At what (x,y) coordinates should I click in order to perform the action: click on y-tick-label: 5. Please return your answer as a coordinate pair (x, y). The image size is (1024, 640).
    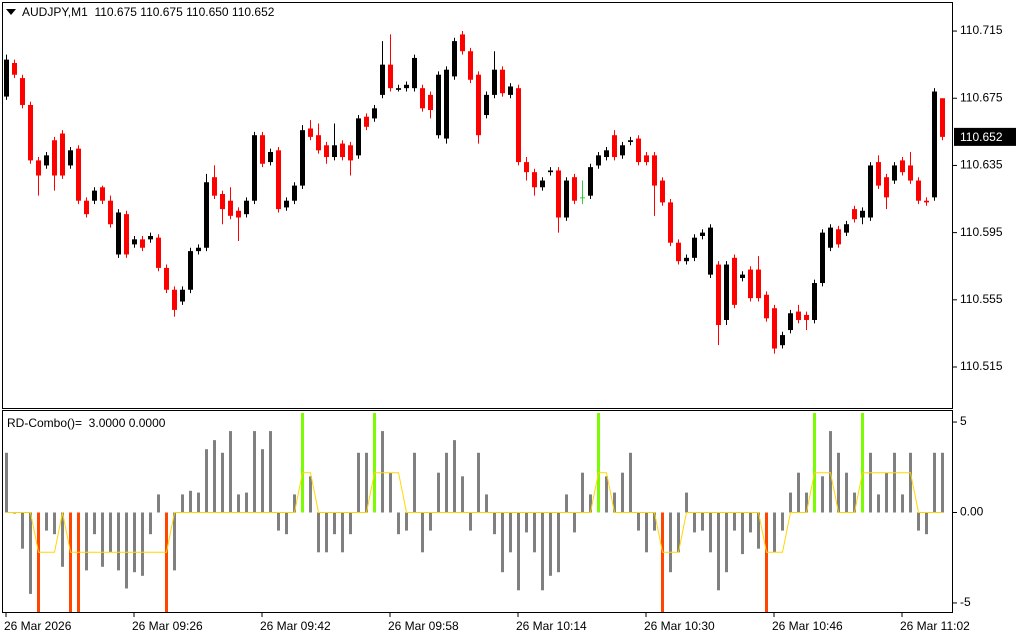
    Looking at the image, I should click on (963, 421).